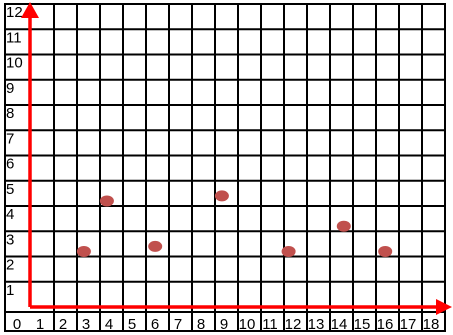 This screenshot has height=335, width=453. What do you see at coordinates (14, 63) in the screenshot?
I see `y-tick-label: 10` at bounding box center [14, 63].